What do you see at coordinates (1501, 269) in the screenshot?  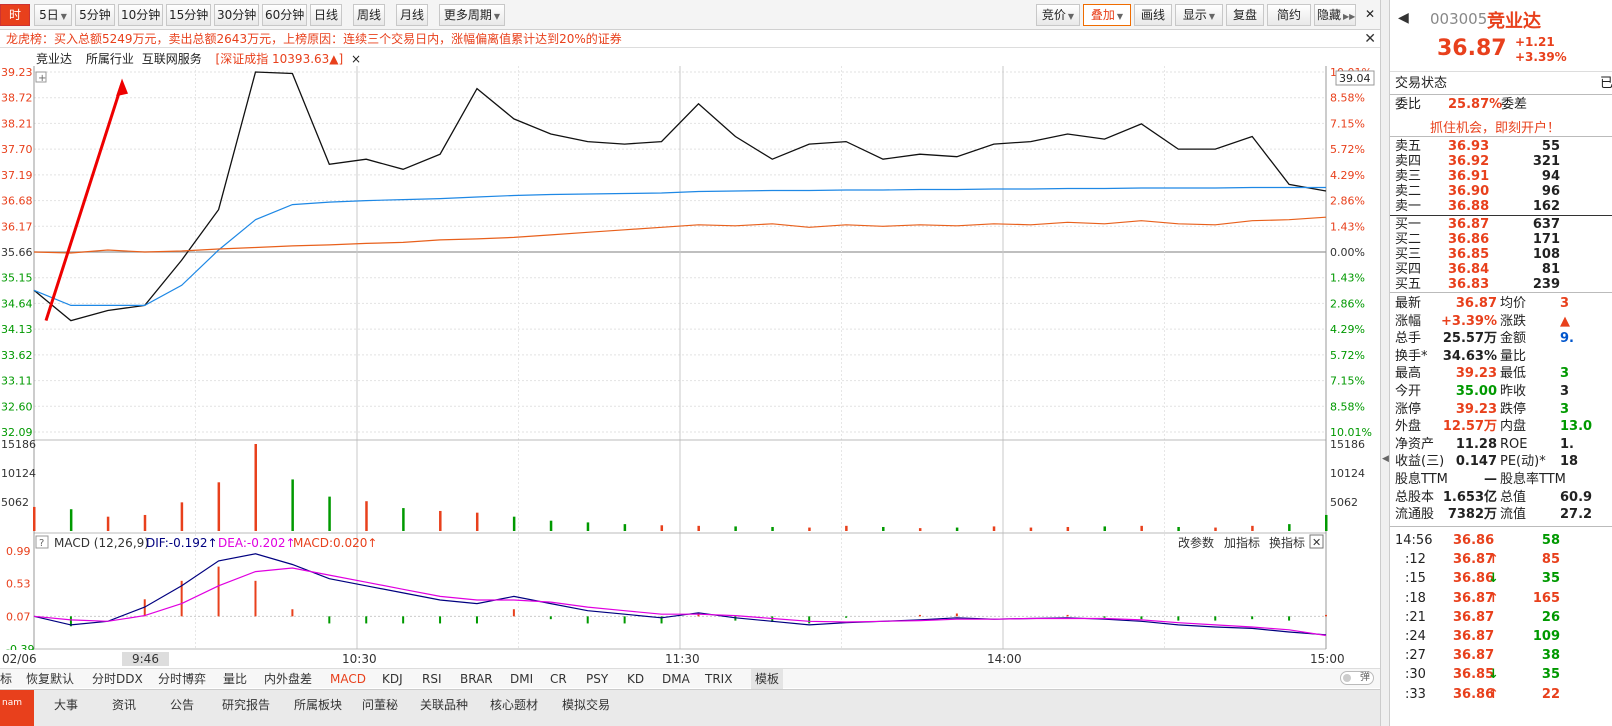 I see `bid-row: 买四 36.84 81` at bounding box center [1501, 269].